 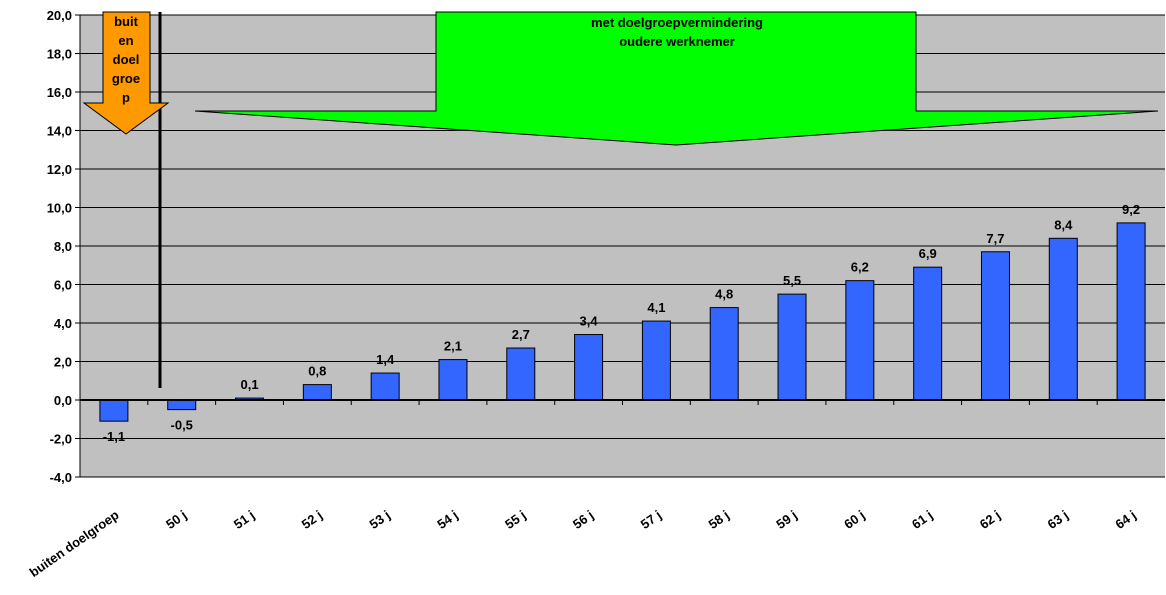 What do you see at coordinates (59, 54) in the screenshot?
I see `y-tick-label: 18,0` at bounding box center [59, 54].